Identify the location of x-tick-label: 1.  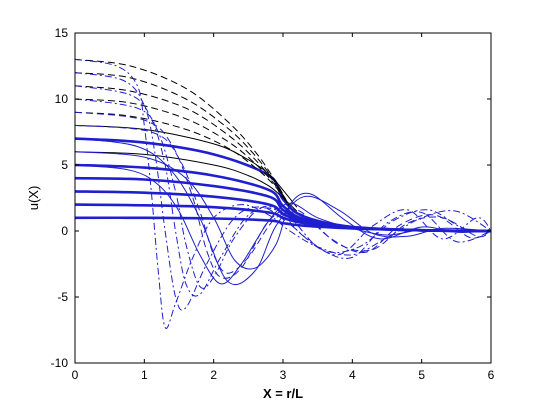
(144, 375).